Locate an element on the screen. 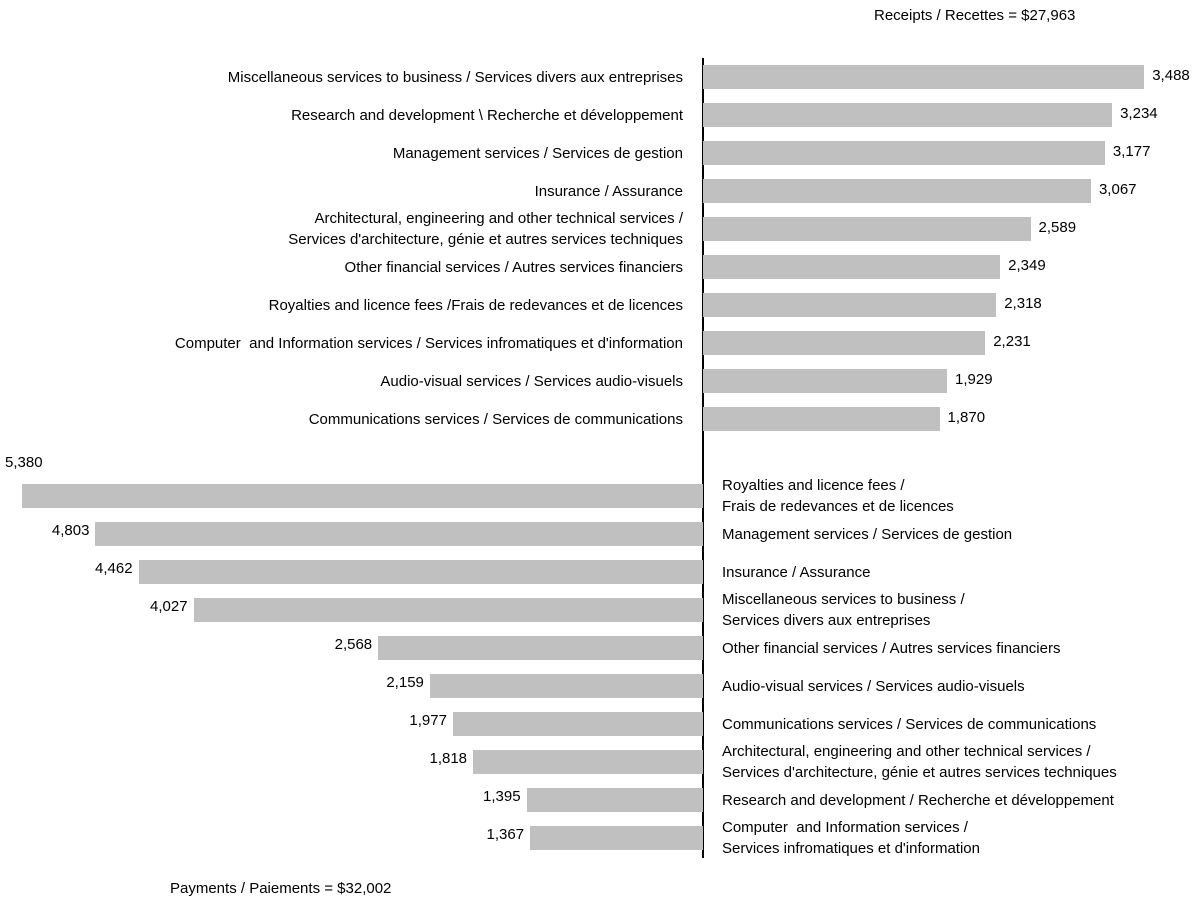 This screenshot has width=1204, height=902. value-label: 1,977 is located at coordinates (428, 720).